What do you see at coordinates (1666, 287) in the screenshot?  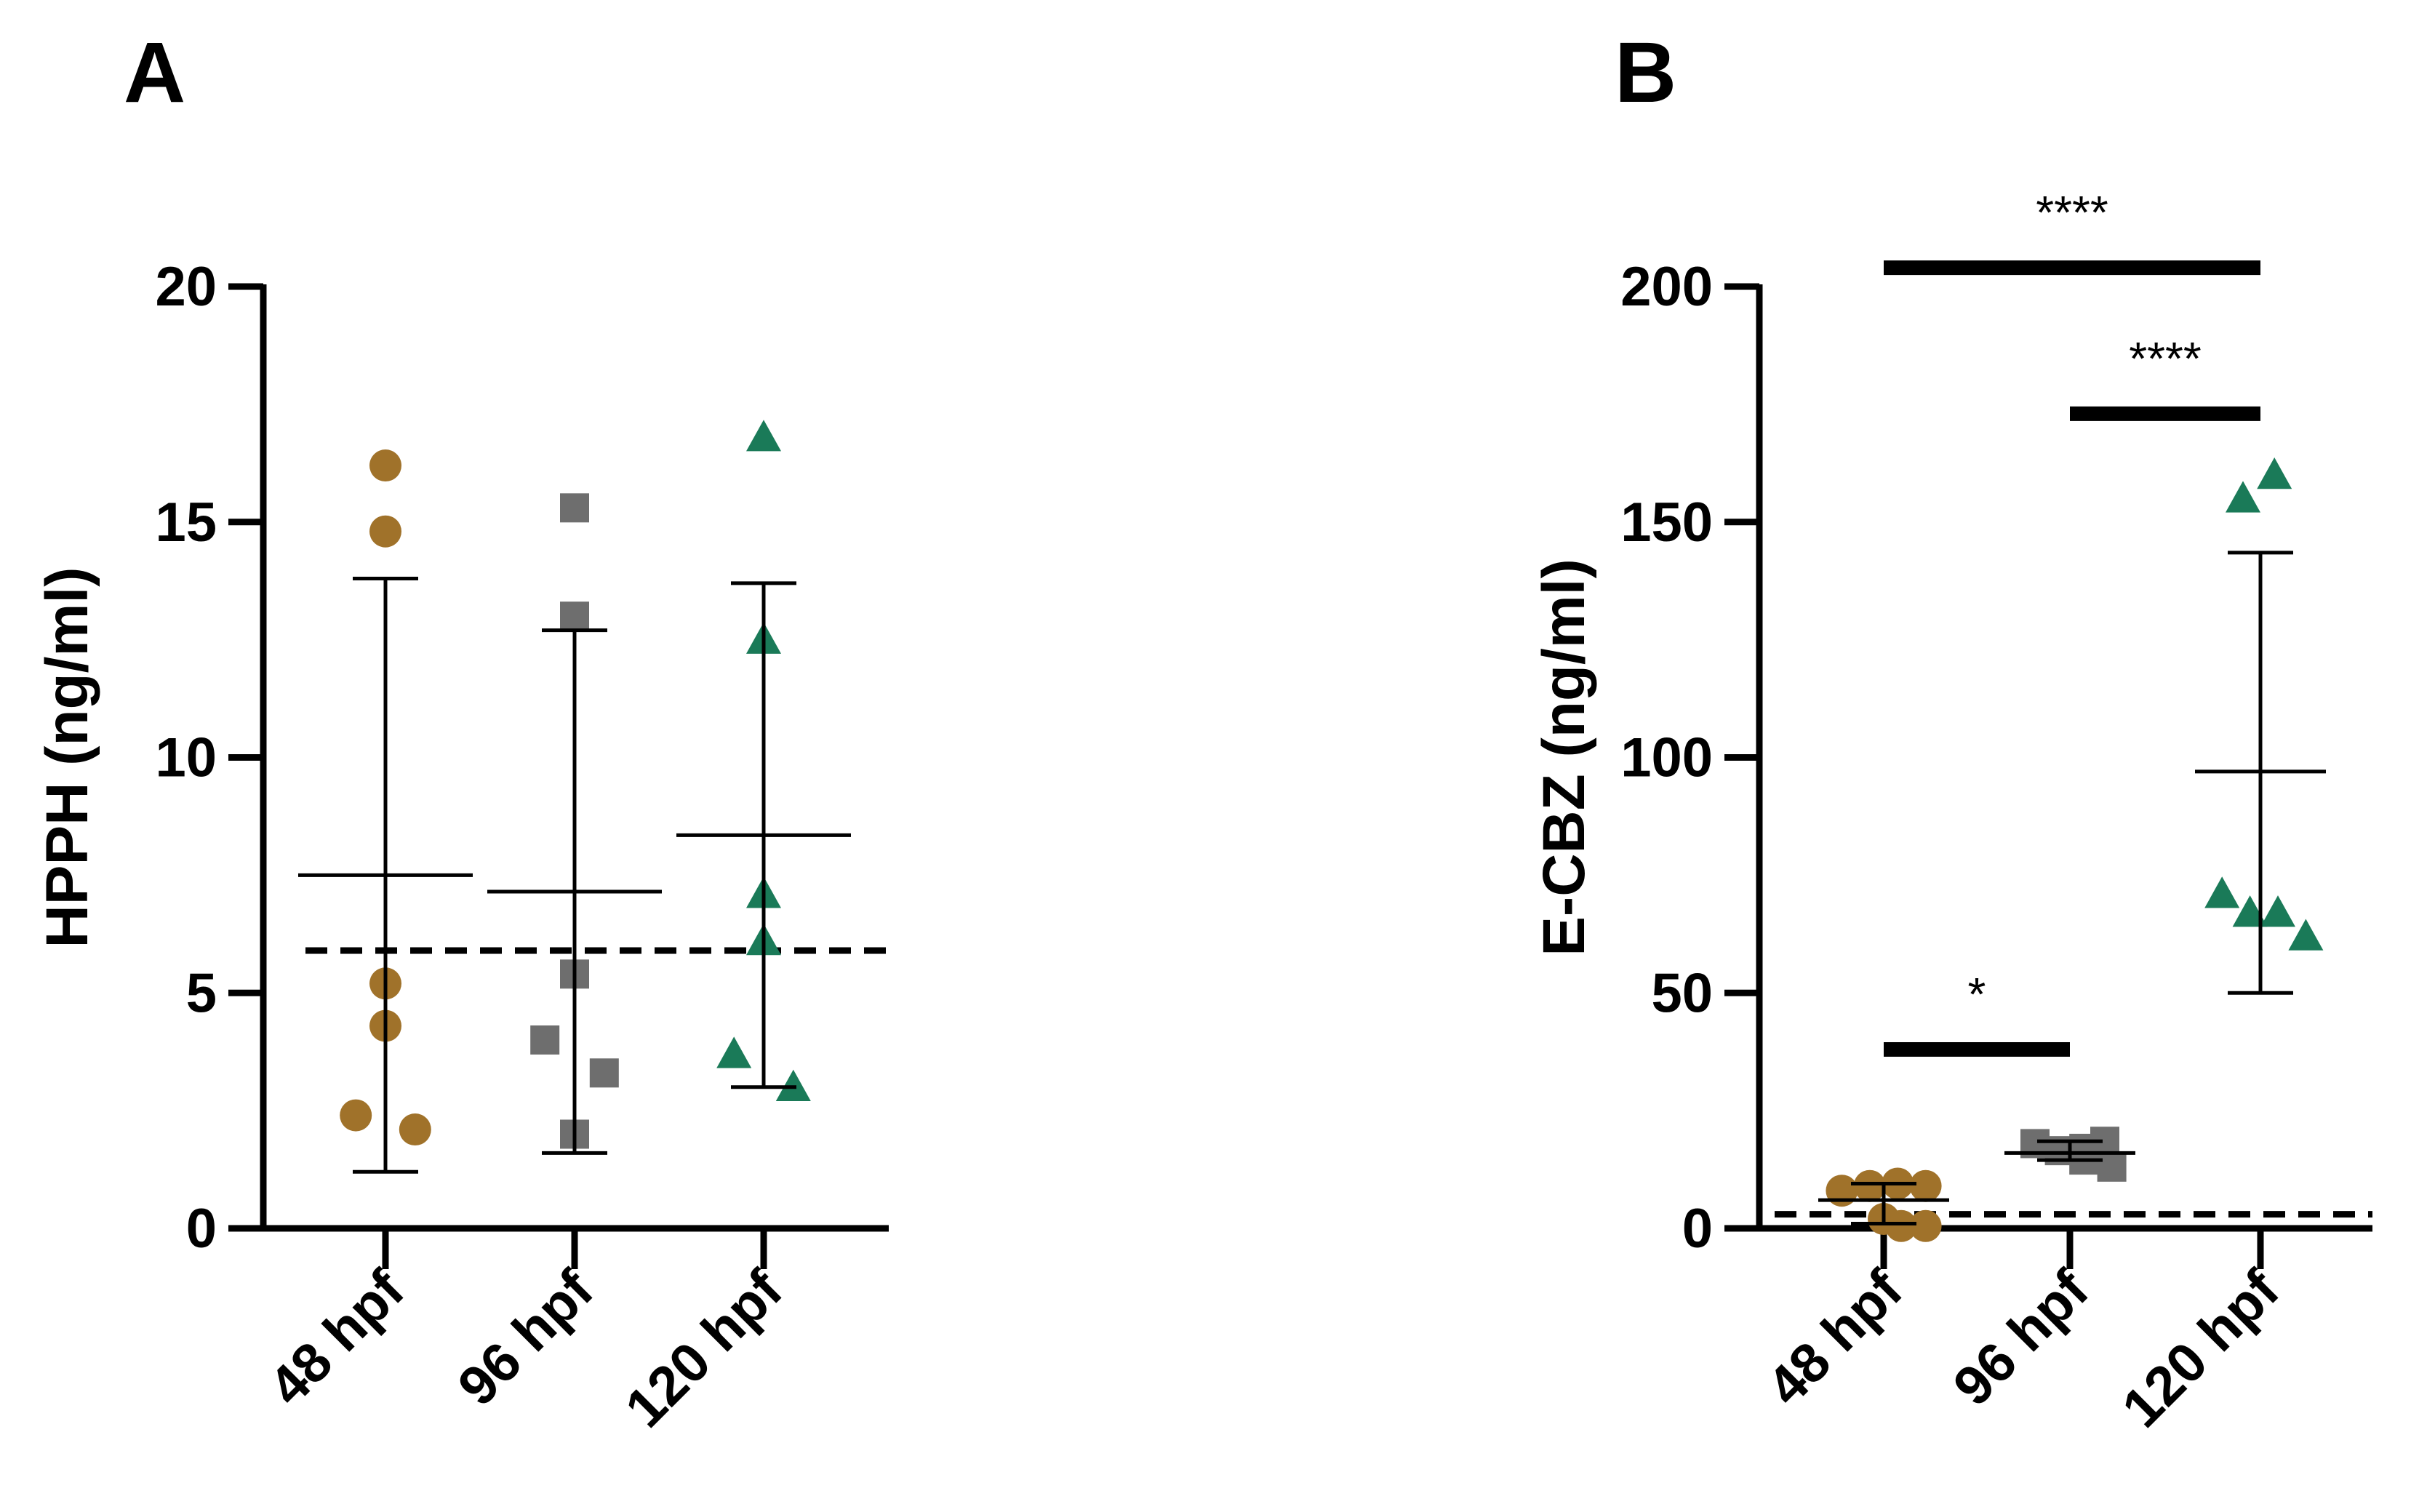 I see `y-tick-label: 200` at bounding box center [1666, 287].